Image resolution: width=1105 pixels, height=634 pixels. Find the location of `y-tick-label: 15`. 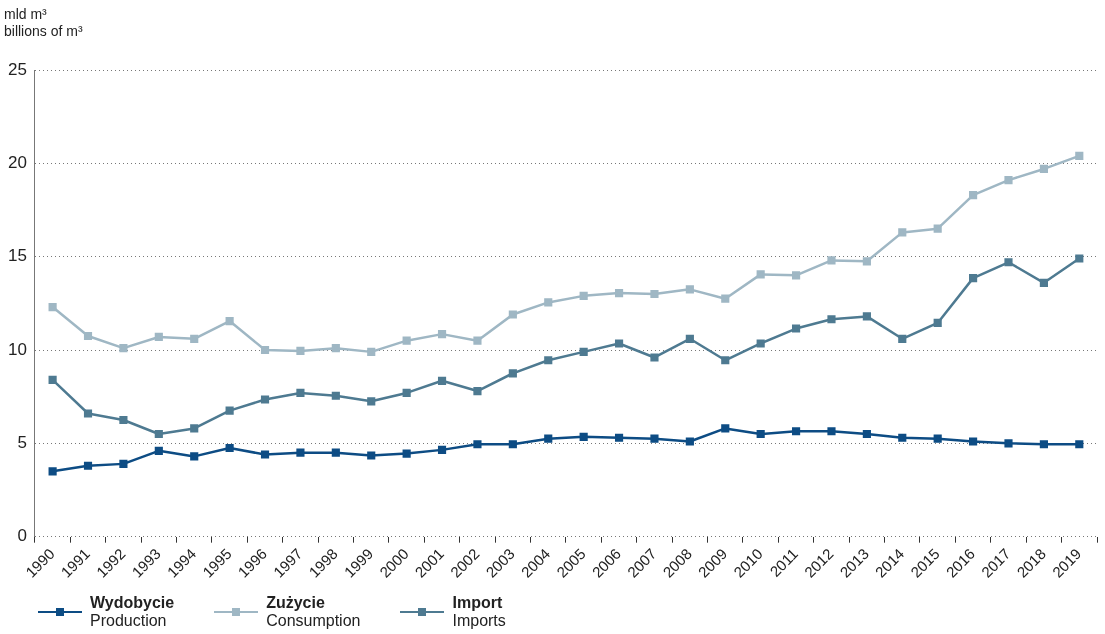

y-tick-label: 15 is located at coordinates (17, 256).